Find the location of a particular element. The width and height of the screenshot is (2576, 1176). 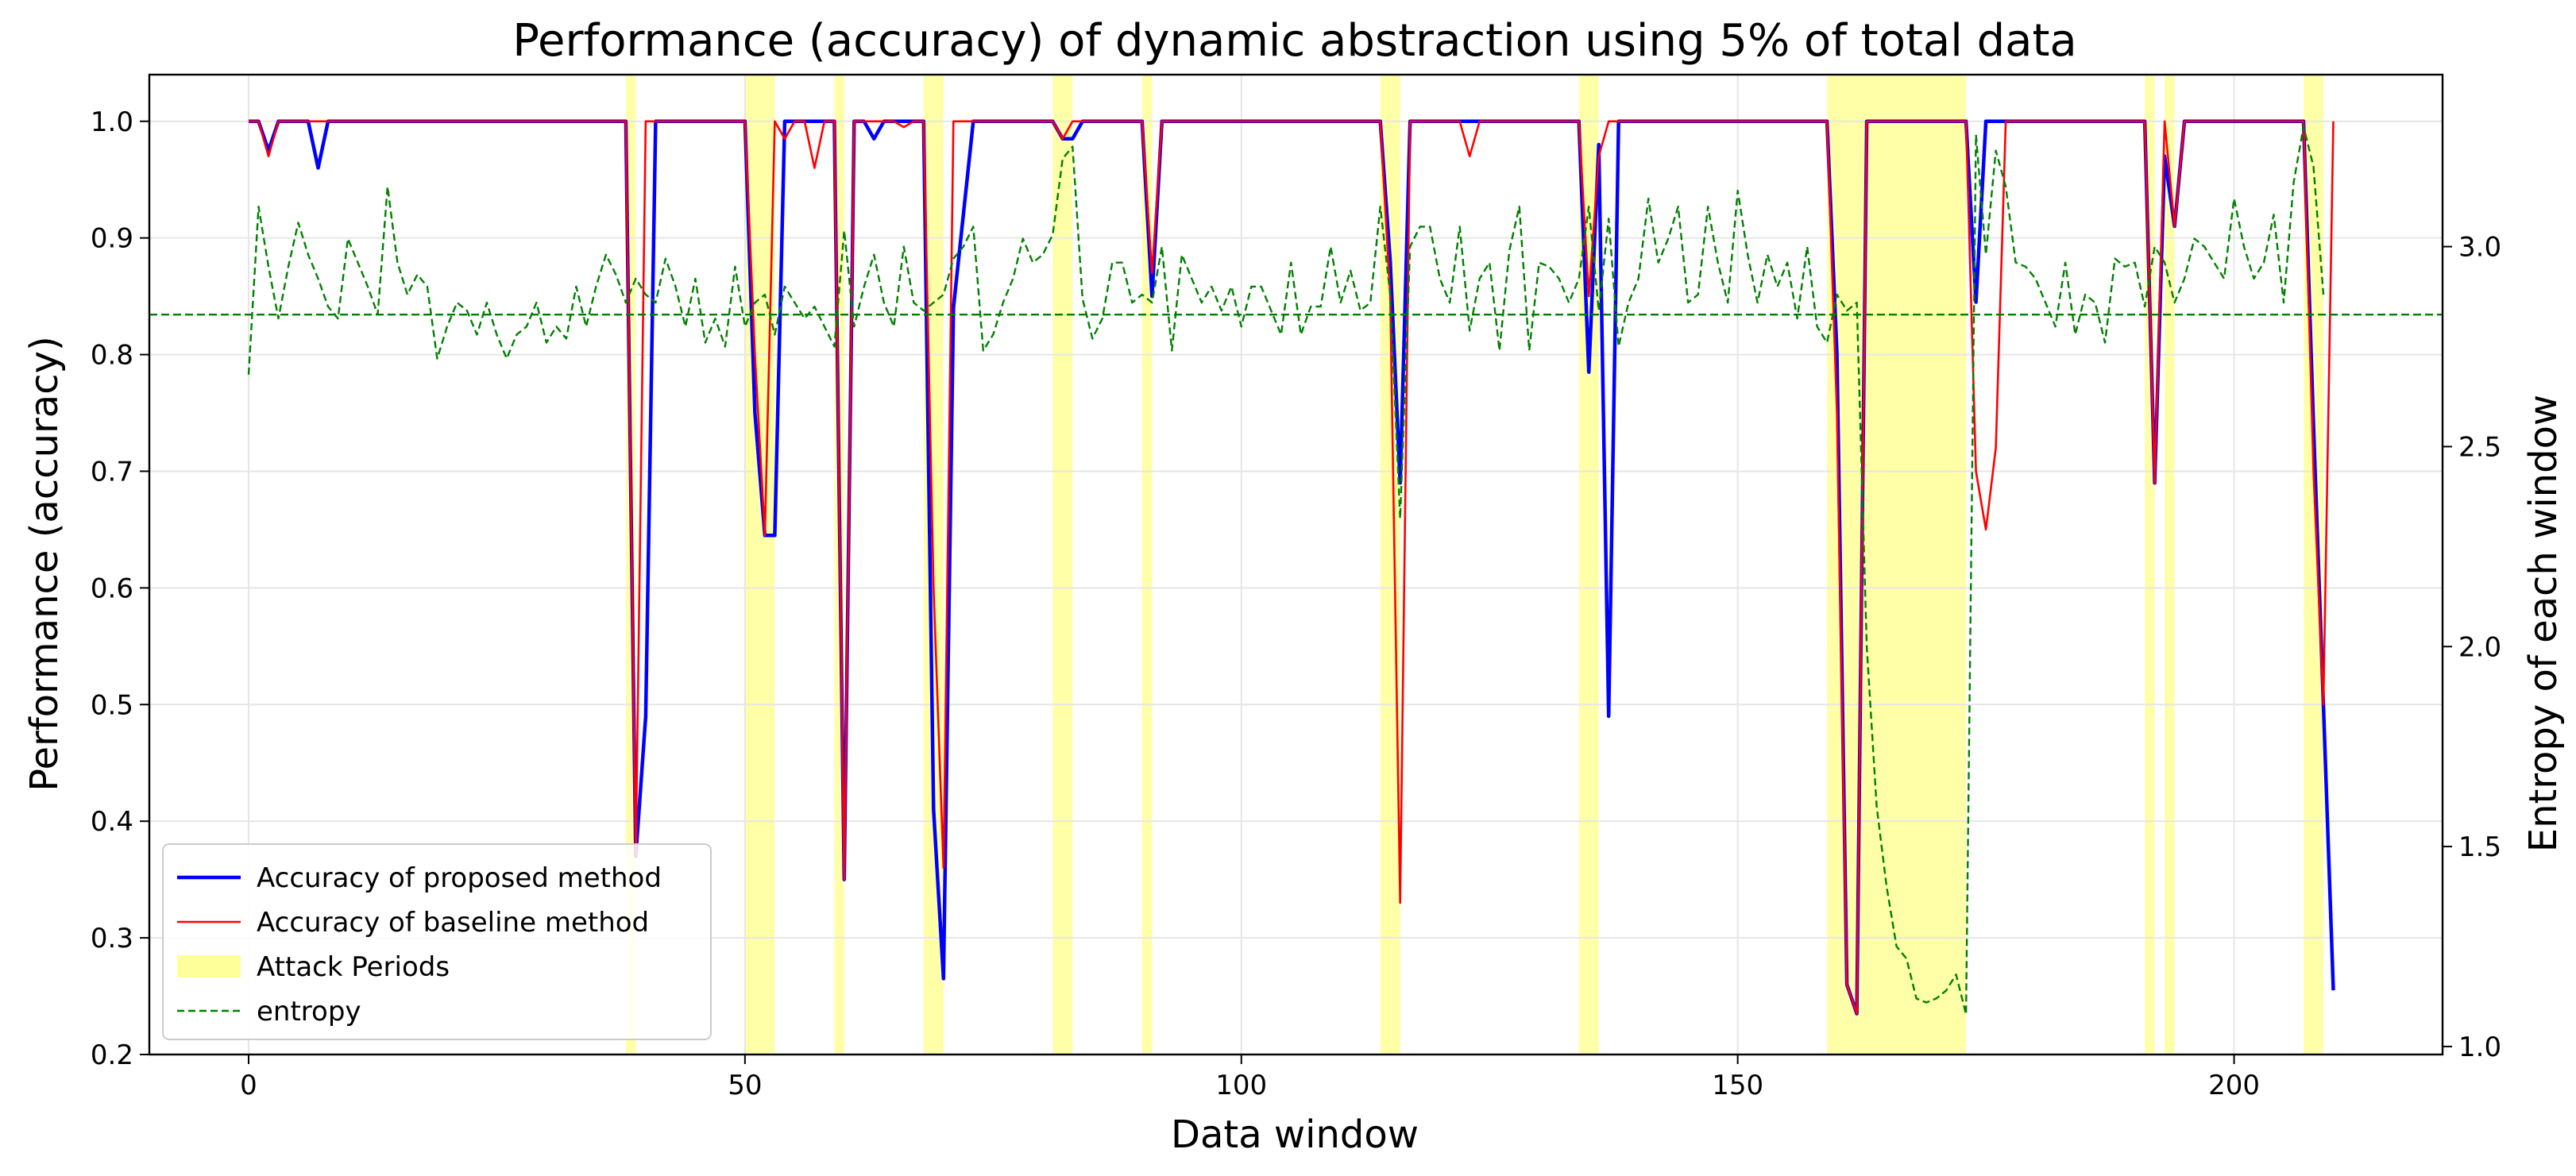

y-tick-label-8: 1.0 is located at coordinates (112, 122).